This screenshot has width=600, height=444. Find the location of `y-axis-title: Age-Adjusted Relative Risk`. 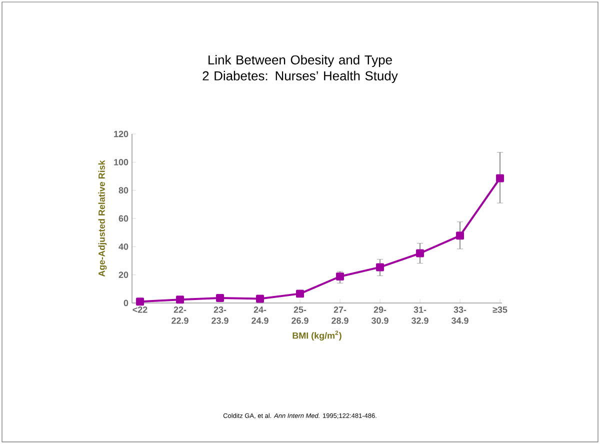

y-axis-title: Age-Adjusted Relative Risk is located at coordinates (102, 218).